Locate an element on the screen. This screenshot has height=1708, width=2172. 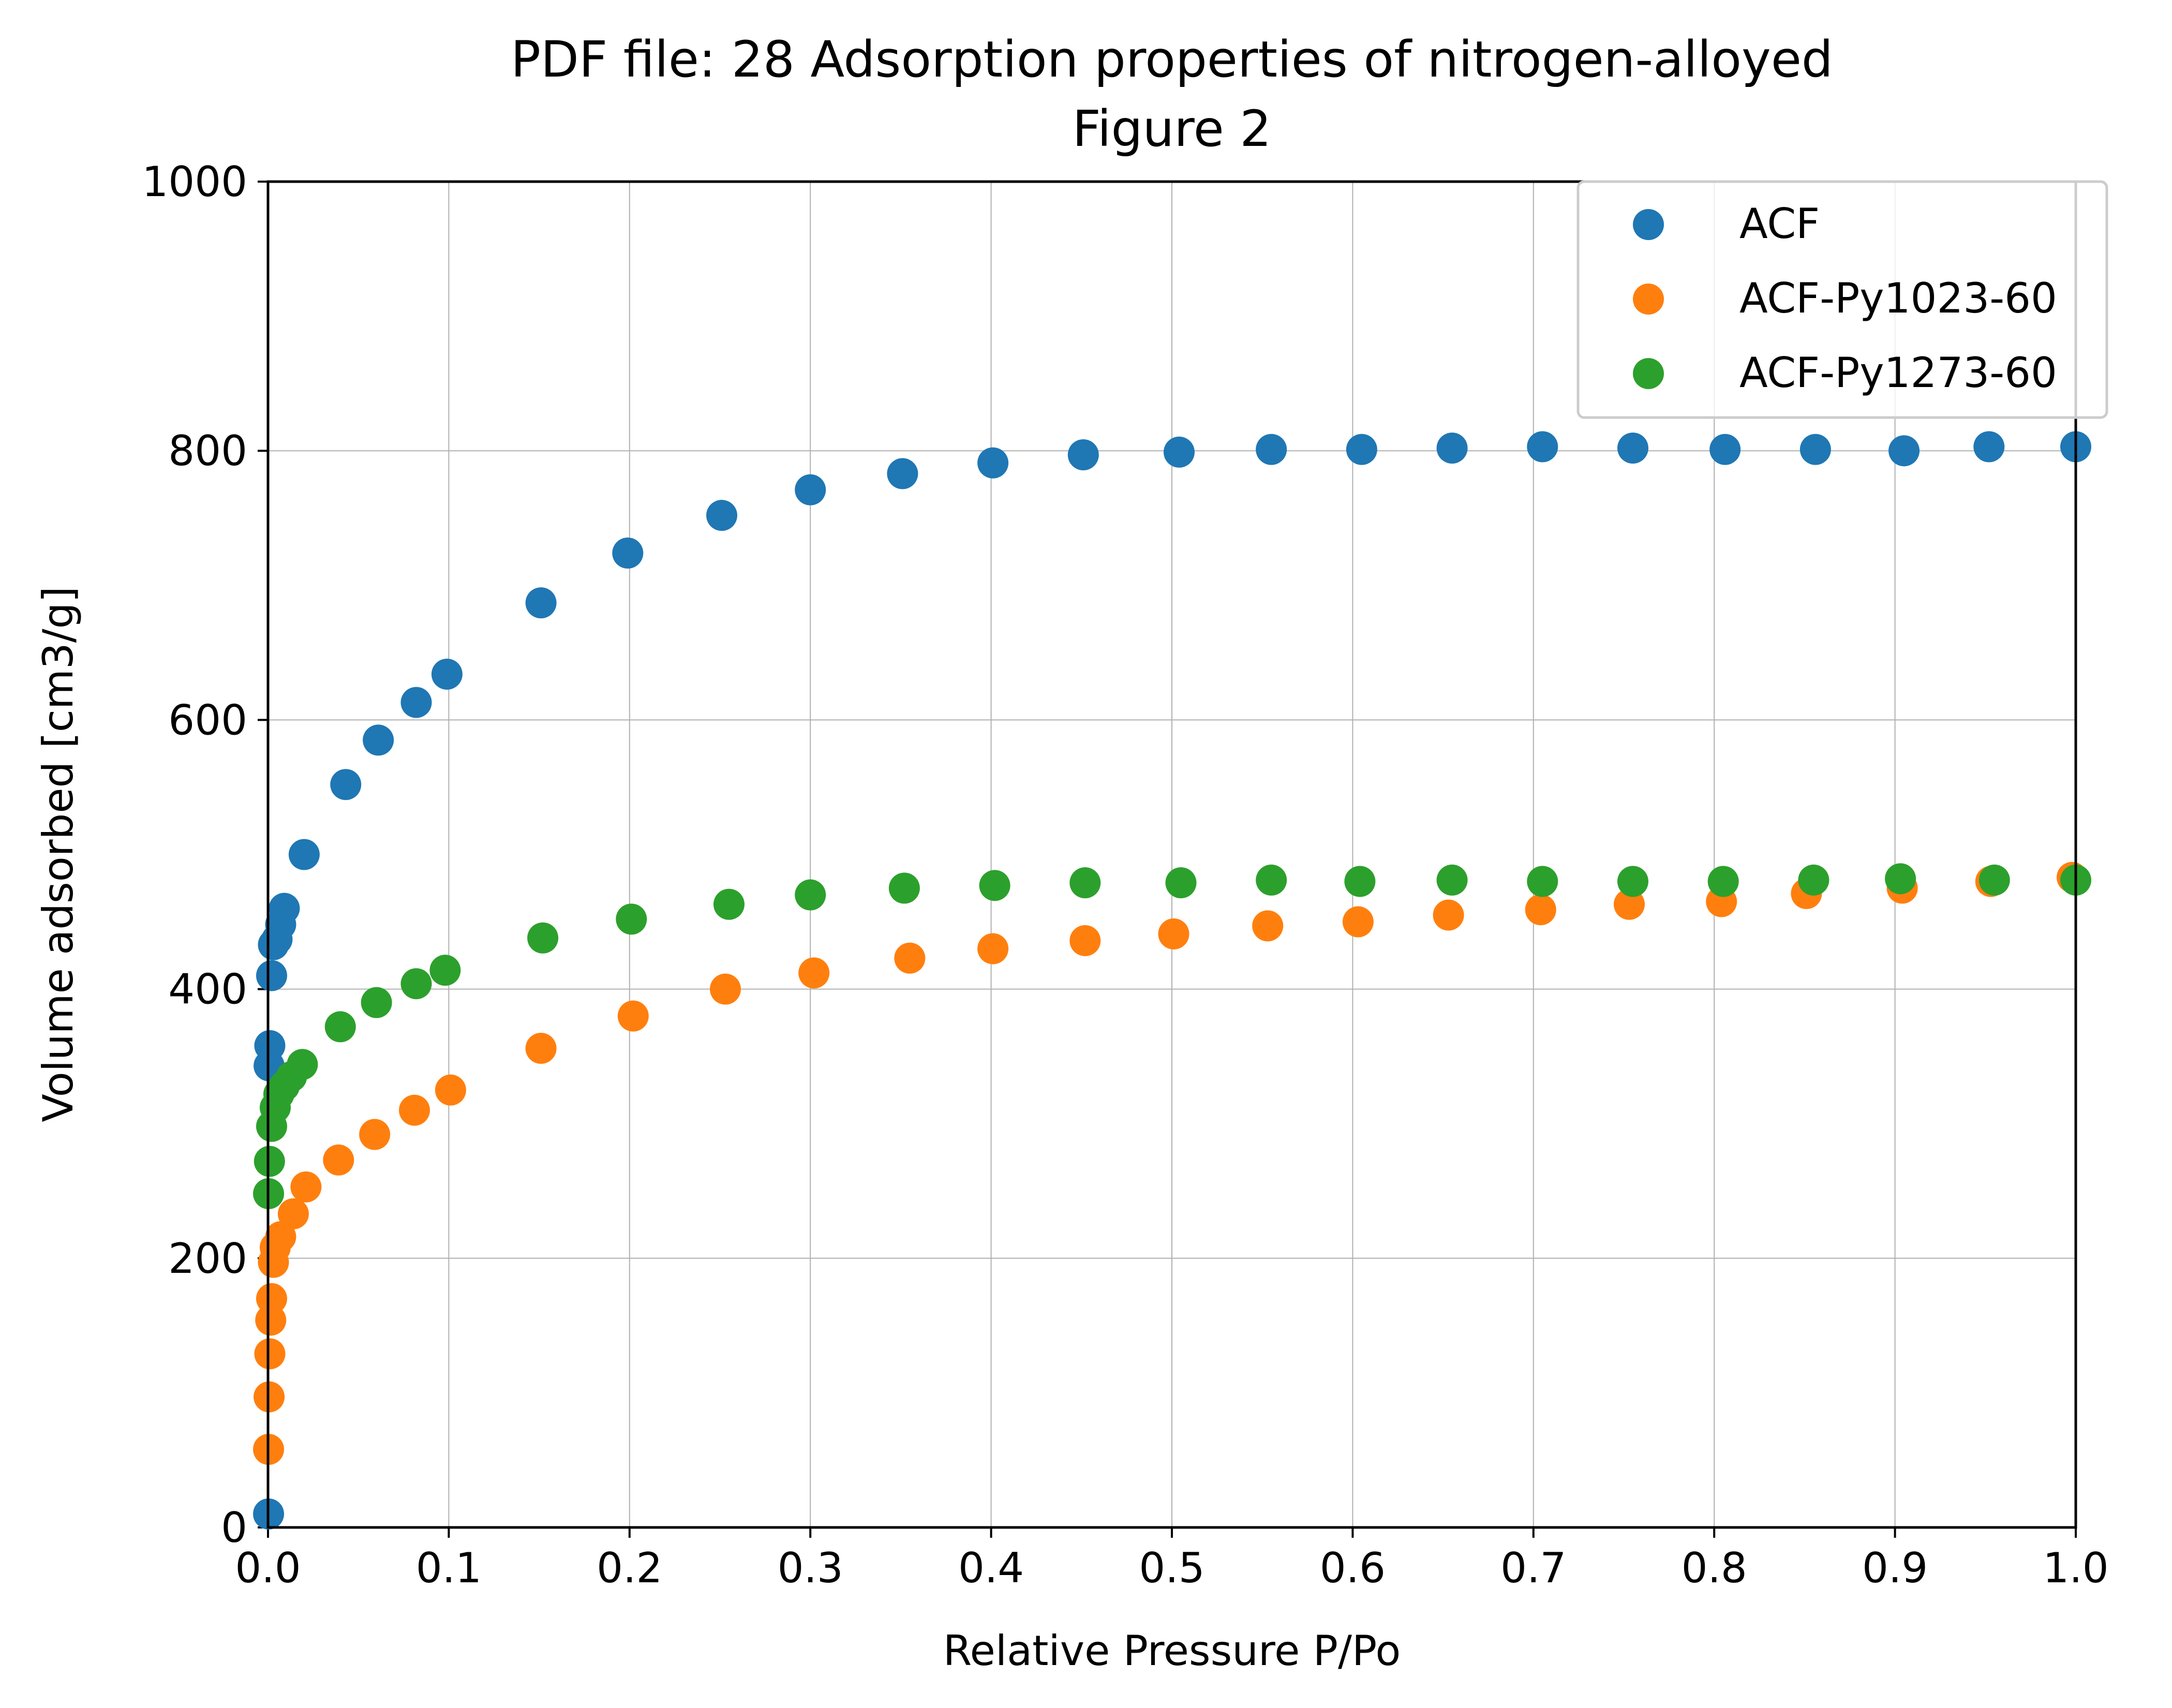
y-tick-label: 800 is located at coordinates (207, 451).